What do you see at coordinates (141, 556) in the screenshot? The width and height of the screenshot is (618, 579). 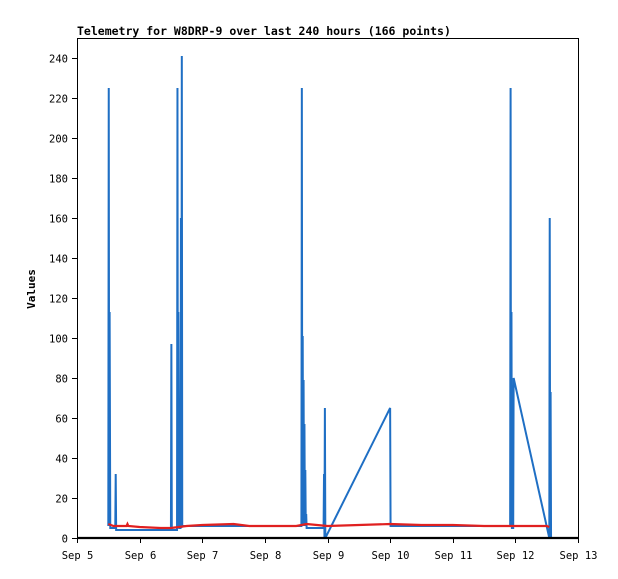 I see `x-tick-label: Sep 6` at bounding box center [141, 556].